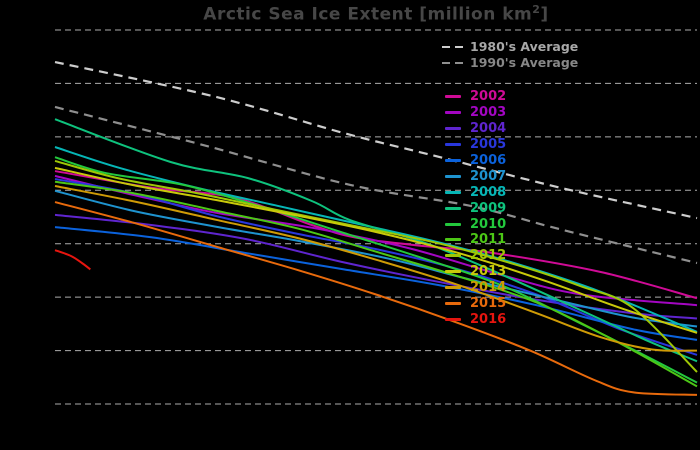 The height and width of the screenshot is (450, 700). What do you see at coordinates (488, 192) in the screenshot?
I see `legend-label-2008: 2008` at bounding box center [488, 192].